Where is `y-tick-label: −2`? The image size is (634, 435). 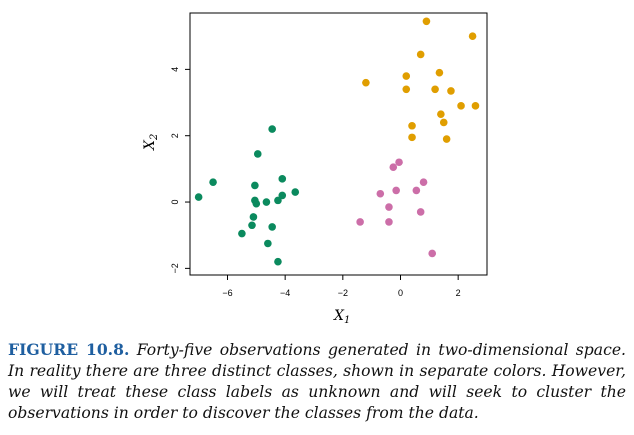
y-tick-label: −2 is located at coordinates (175, 268).